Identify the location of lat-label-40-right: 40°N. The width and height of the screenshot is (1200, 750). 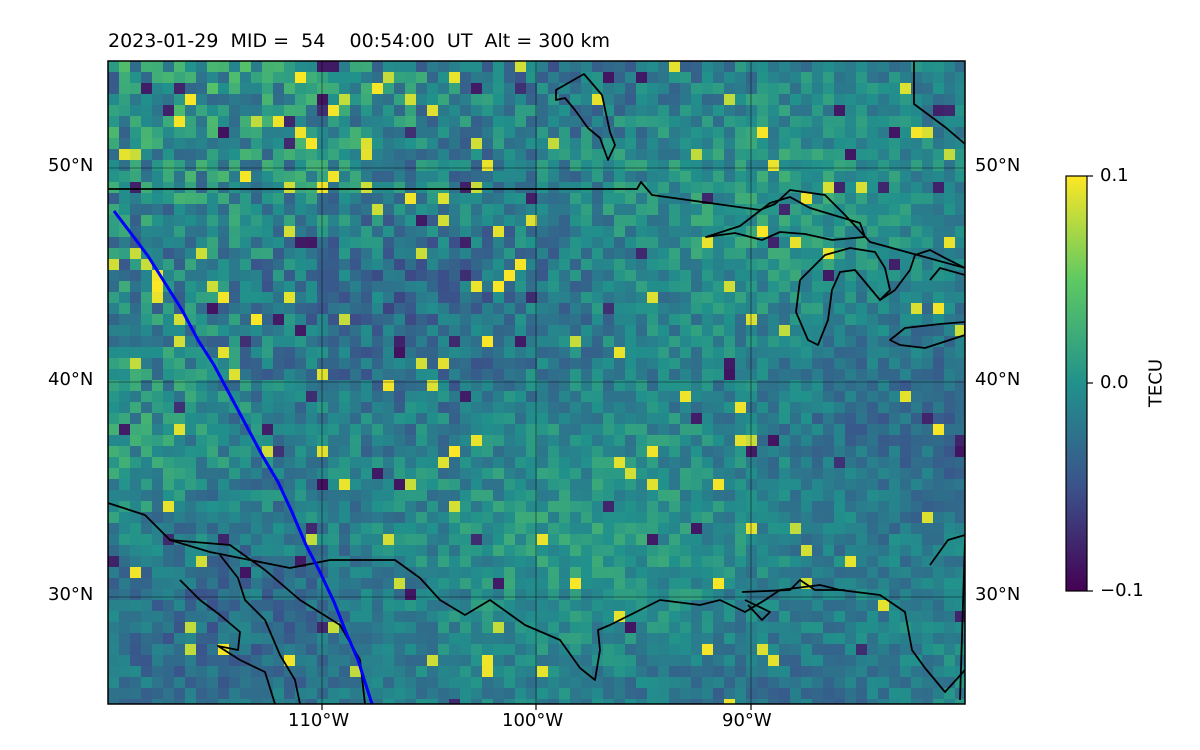
(998, 379).